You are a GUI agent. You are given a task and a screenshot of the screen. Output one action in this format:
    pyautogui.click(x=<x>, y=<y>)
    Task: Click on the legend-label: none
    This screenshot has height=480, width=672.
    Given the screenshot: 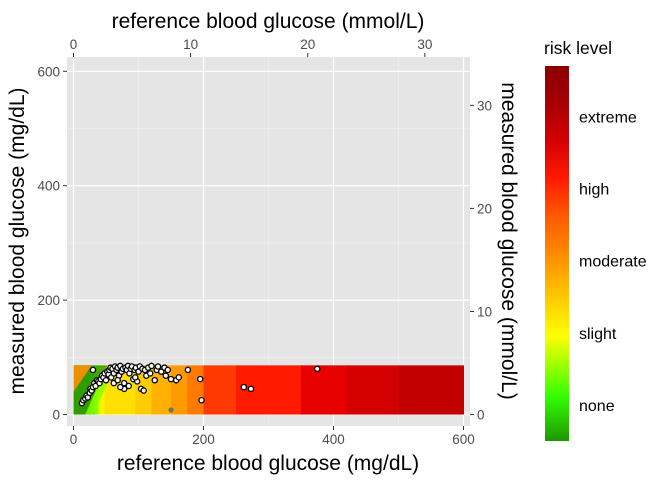 What is the action you would take?
    pyautogui.click(x=597, y=406)
    